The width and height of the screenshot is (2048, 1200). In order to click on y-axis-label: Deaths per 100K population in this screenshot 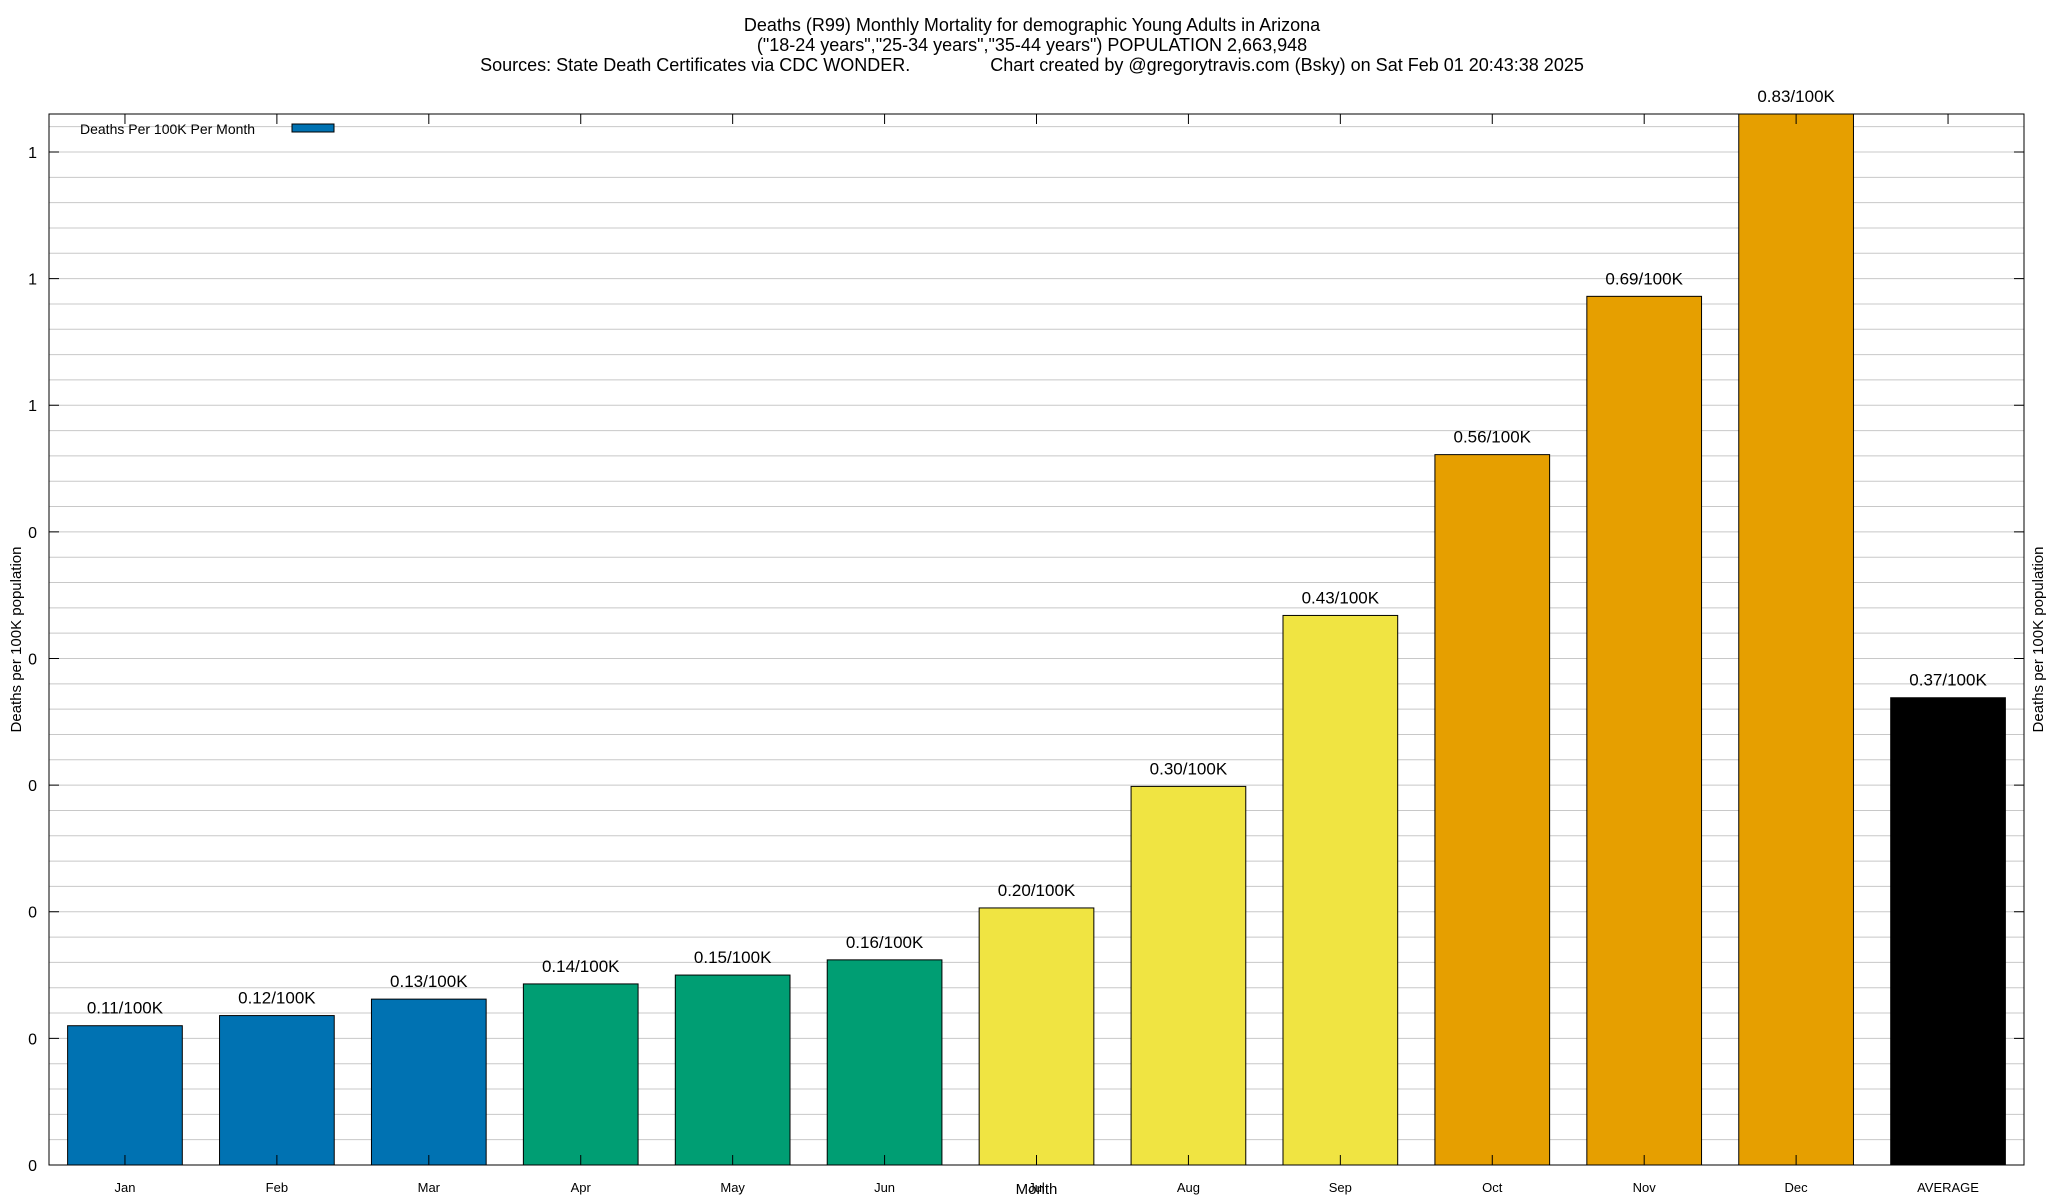, I will do `click(16, 640)`.